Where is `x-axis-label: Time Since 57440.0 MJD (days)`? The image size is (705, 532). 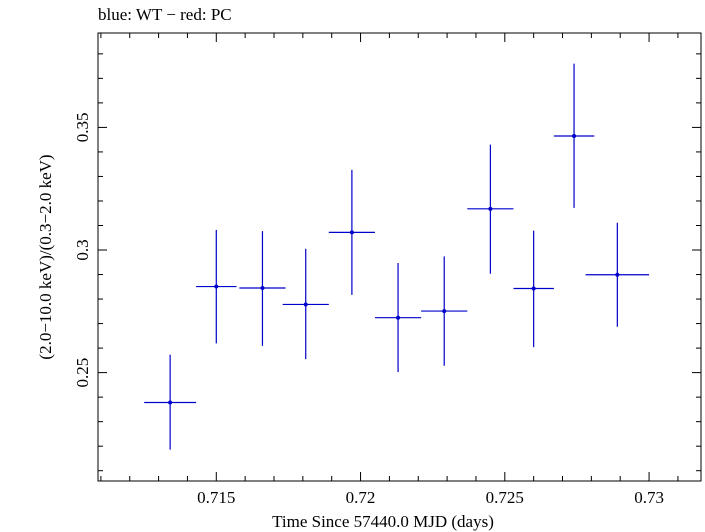 x-axis-label: Time Since 57440.0 MJD (days) is located at coordinates (383, 521).